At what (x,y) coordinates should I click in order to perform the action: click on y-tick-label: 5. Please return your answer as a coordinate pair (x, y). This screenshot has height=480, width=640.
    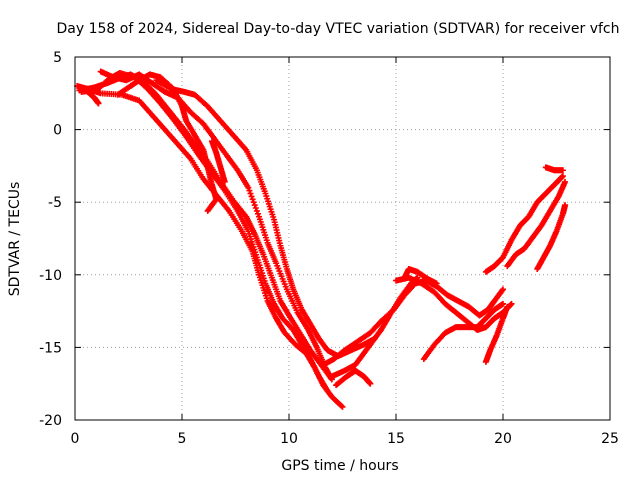
    Looking at the image, I should click on (57, 58).